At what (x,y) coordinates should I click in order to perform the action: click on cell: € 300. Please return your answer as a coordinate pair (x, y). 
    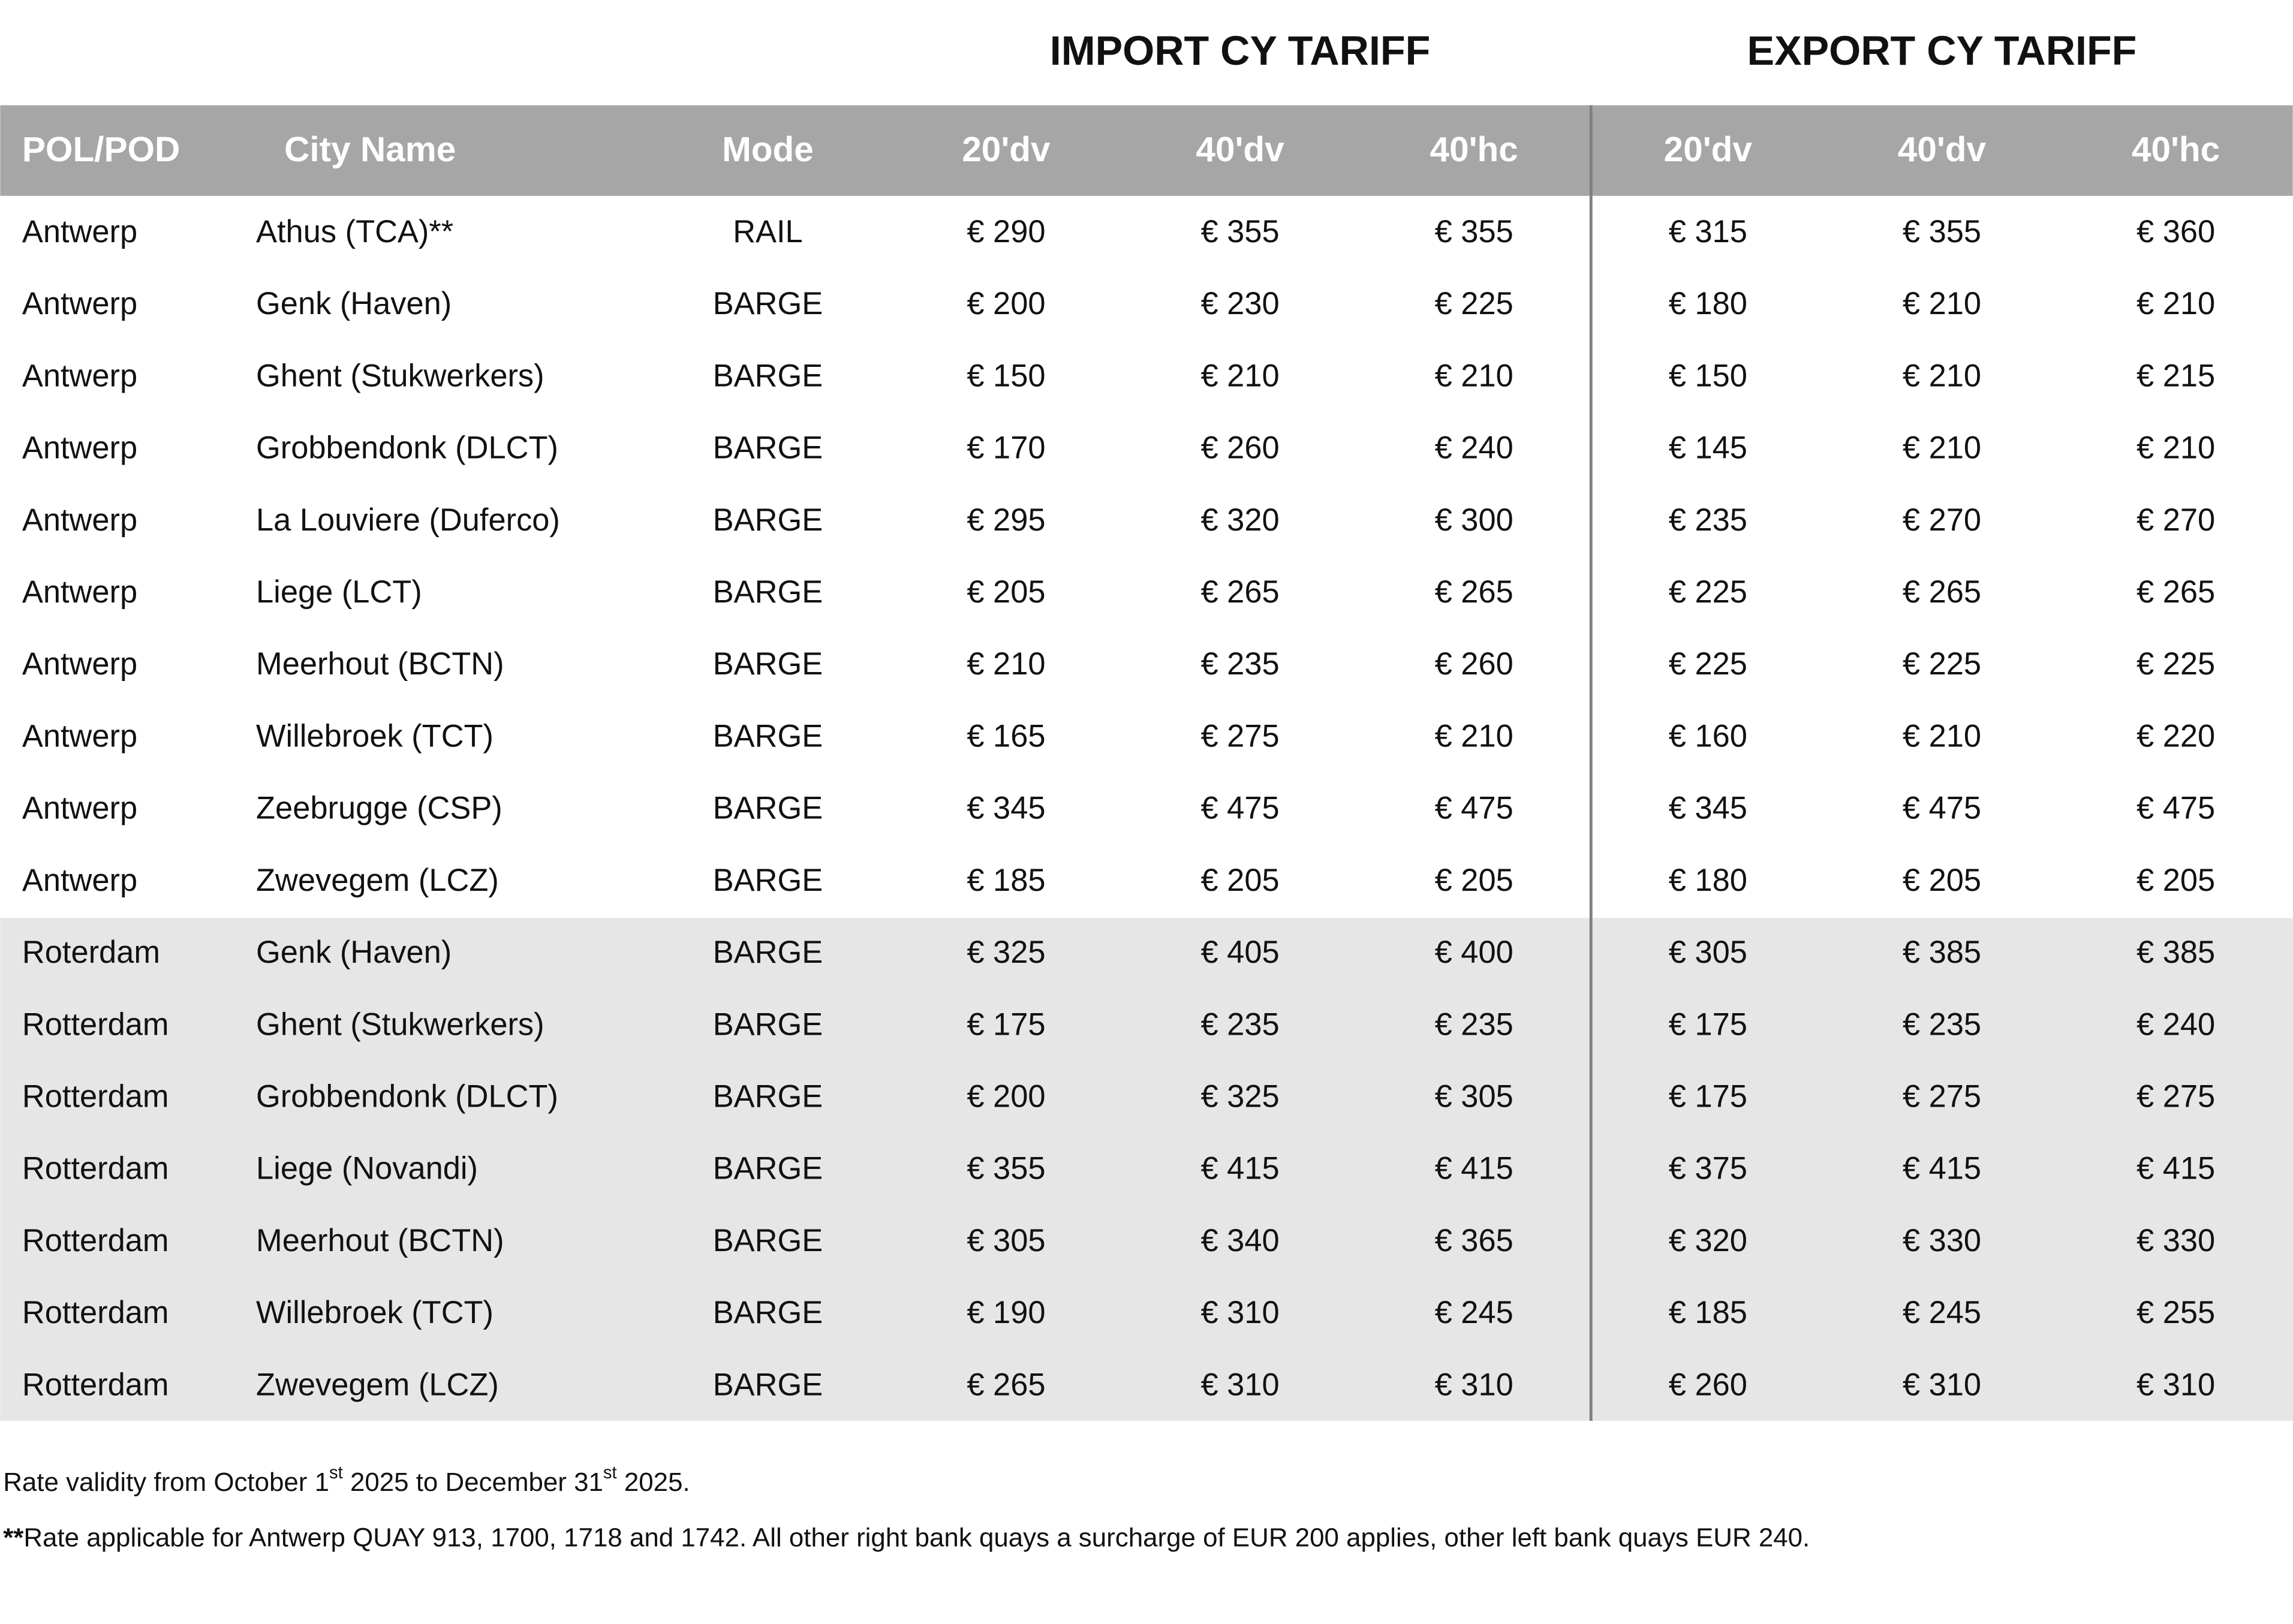
    Looking at the image, I should click on (1474, 521).